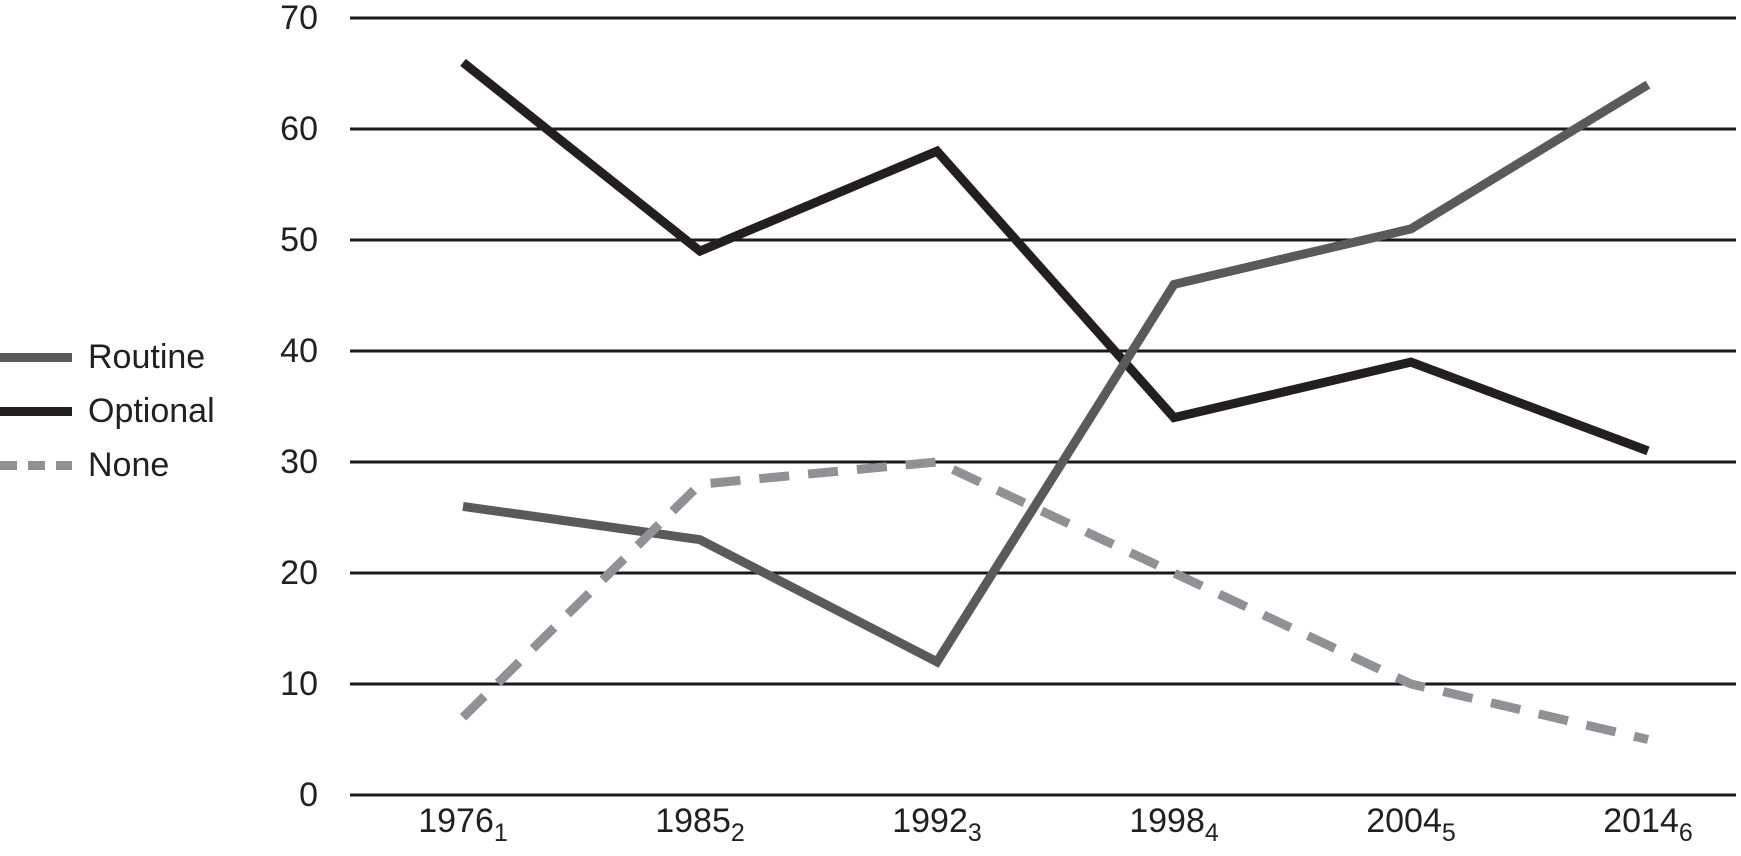  What do you see at coordinates (36, 411) in the screenshot?
I see `optional-line-swatch-icon` at bounding box center [36, 411].